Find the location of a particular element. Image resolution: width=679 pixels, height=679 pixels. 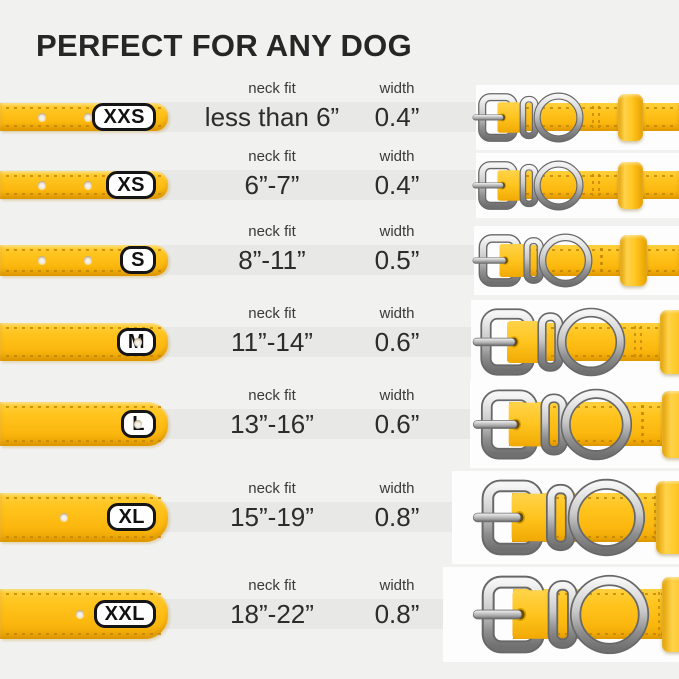

size-badge: S is located at coordinates (138, 260).